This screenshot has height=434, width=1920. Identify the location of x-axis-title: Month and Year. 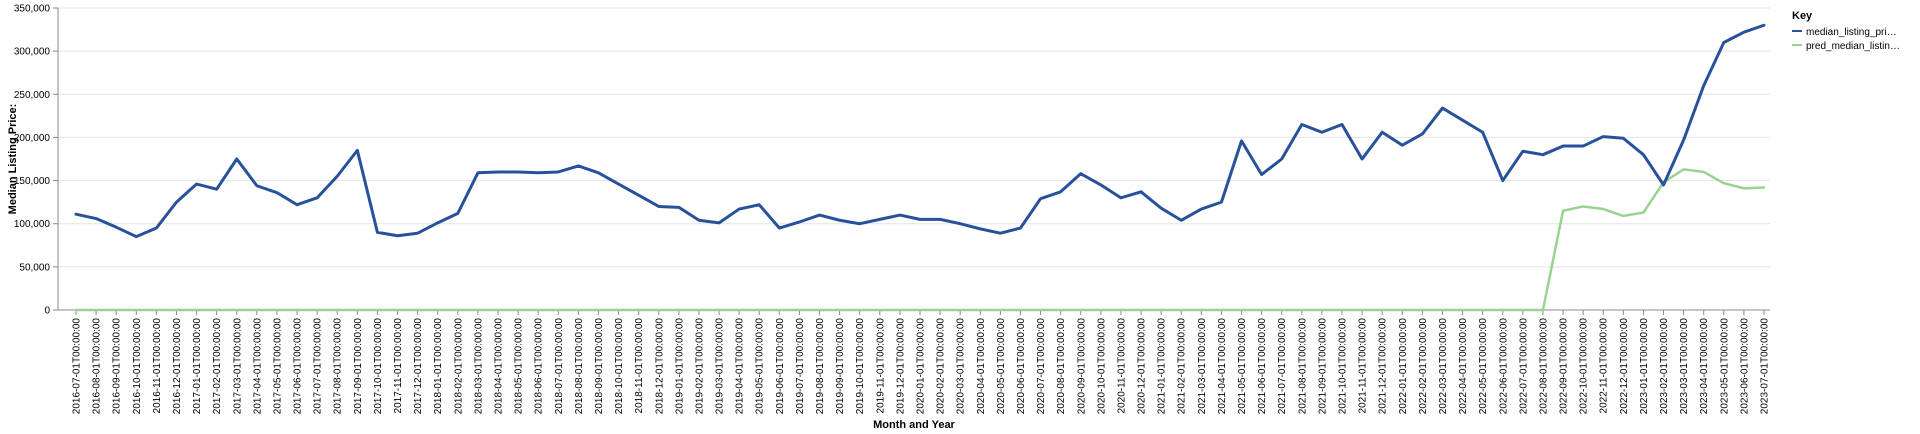
(914, 425).